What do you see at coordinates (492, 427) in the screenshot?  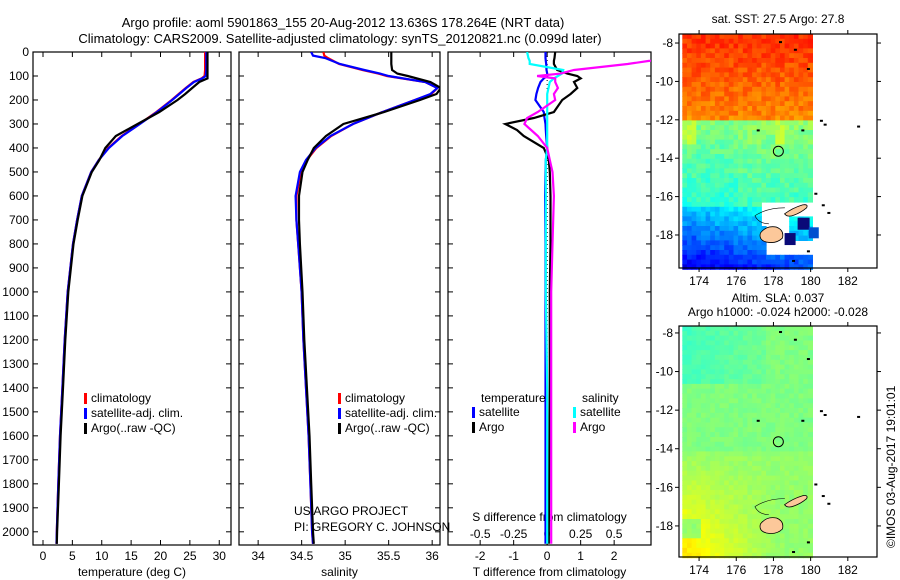 I see `diff-legend-t-argo-label: Argo` at bounding box center [492, 427].